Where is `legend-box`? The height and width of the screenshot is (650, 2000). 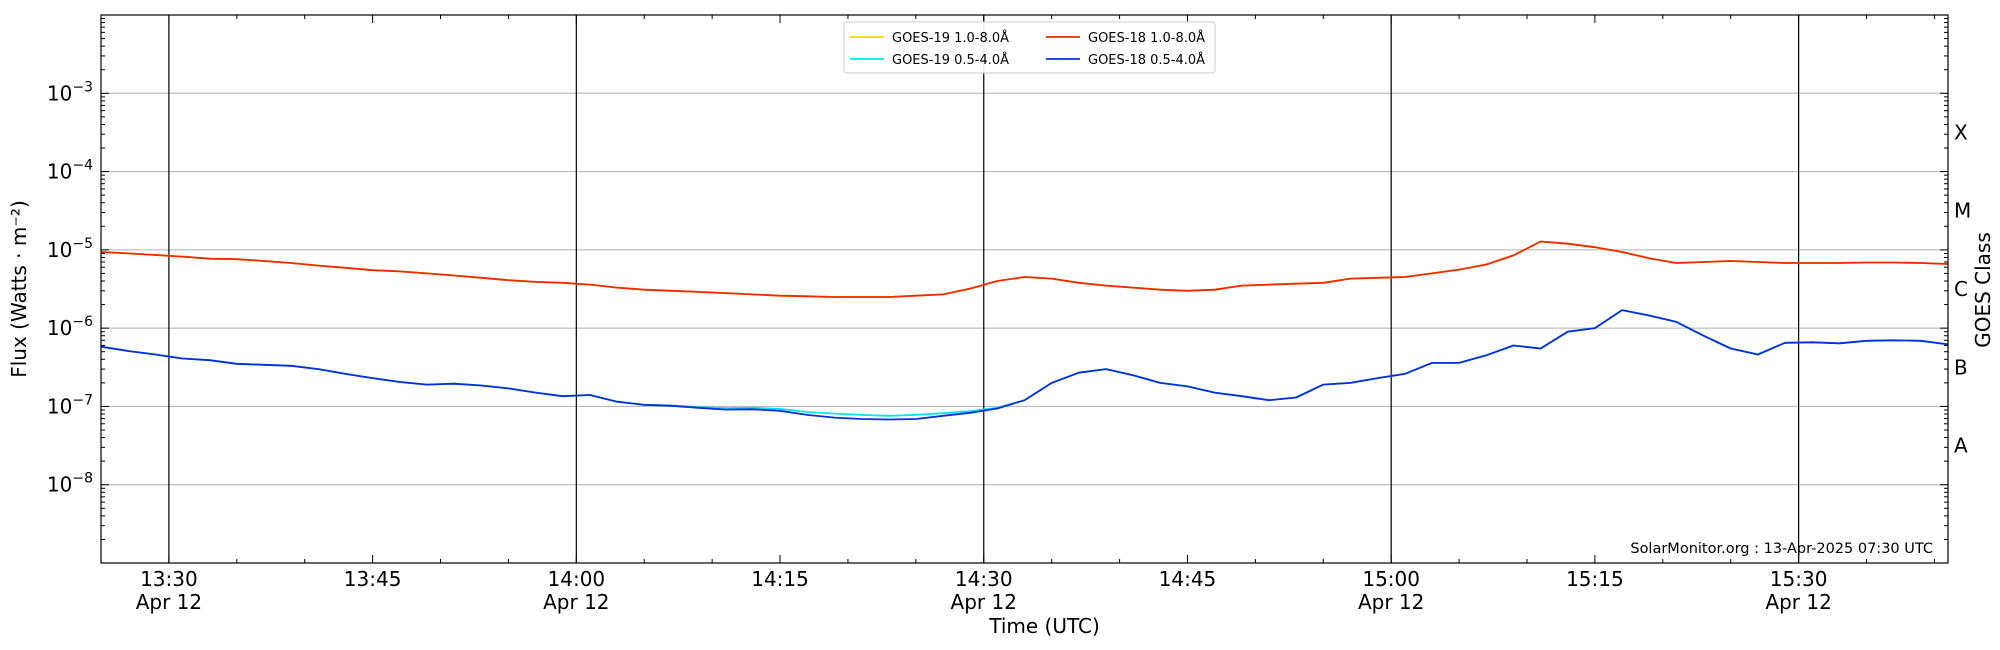
legend-box is located at coordinates (1029, 47).